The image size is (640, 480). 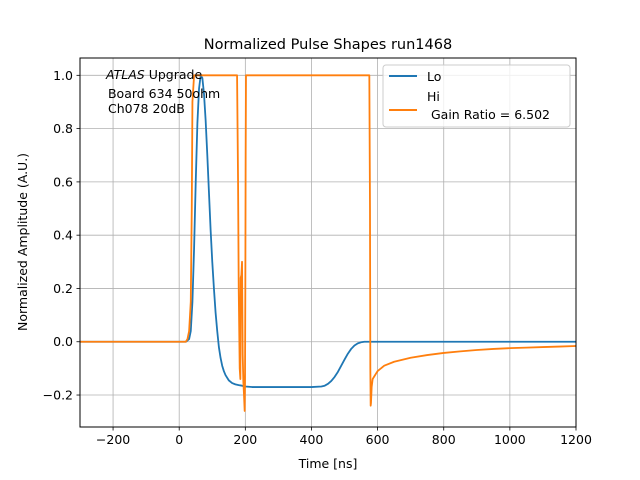 I want to click on annotation-upgrade: Upgrade, so click(x=174, y=74).